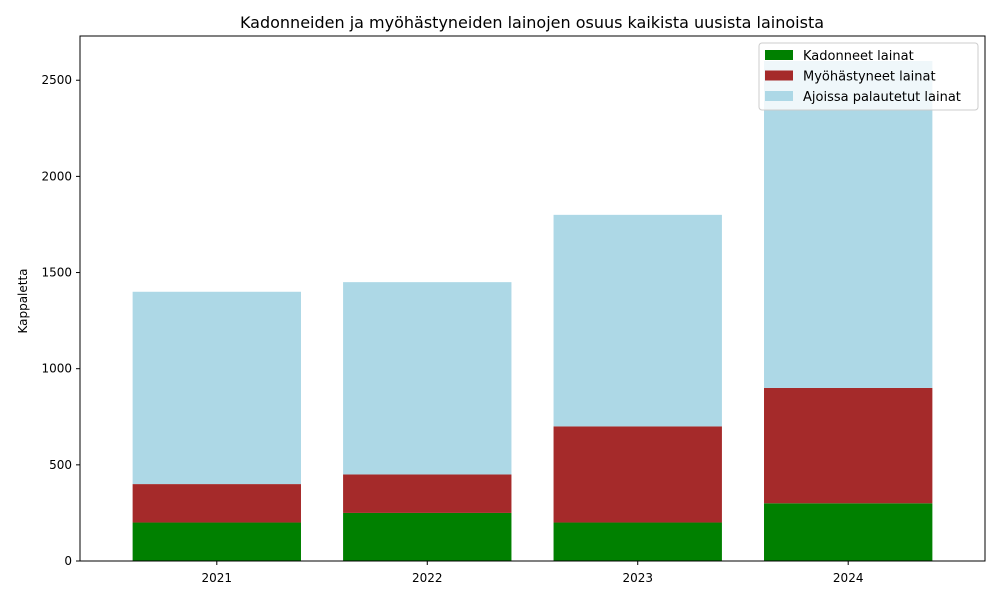 This screenshot has height=604, width=1000. I want to click on y-tick-label: 2000, so click(56, 176).